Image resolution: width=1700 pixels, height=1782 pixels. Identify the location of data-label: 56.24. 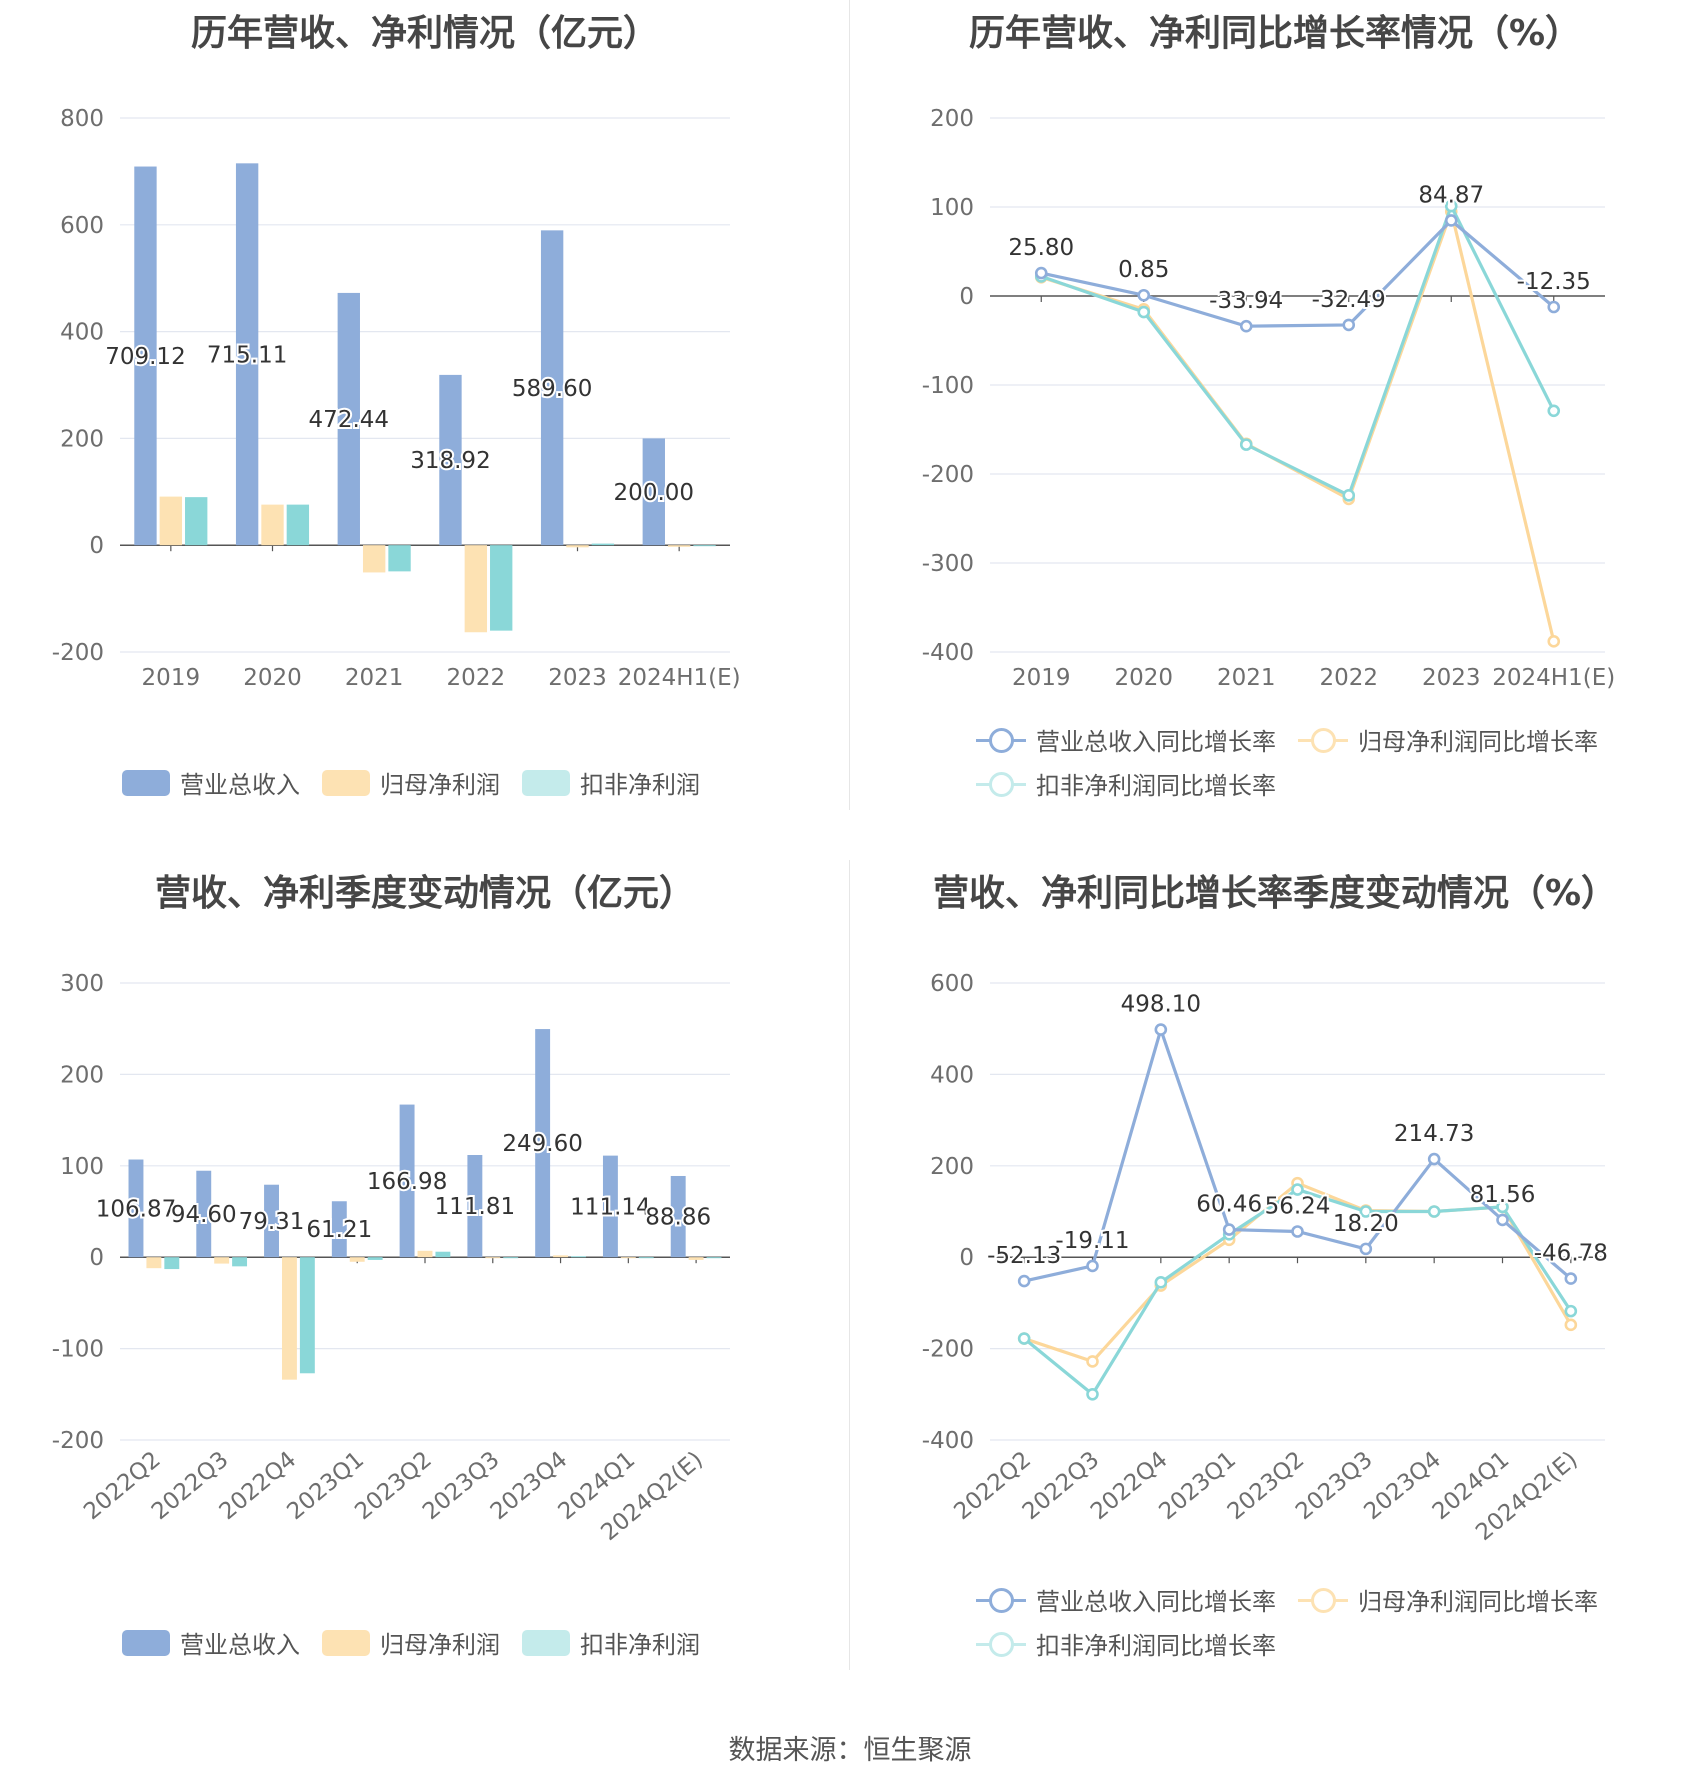
(1298, 1206).